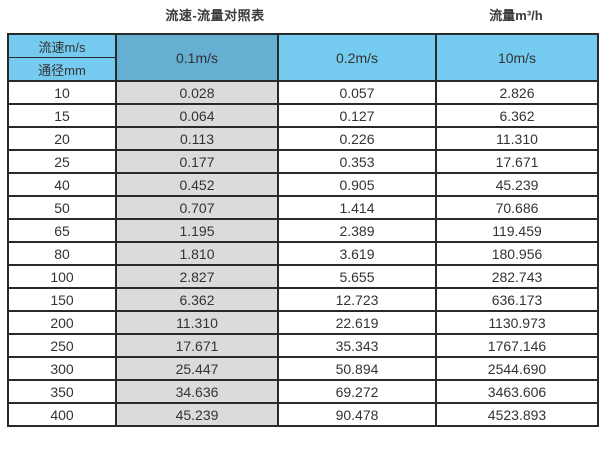 The height and width of the screenshot is (466, 600). Describe the element at coordinates (357, 345) in the screenshot. I see `flow-value-cell: 35.343` at that location.